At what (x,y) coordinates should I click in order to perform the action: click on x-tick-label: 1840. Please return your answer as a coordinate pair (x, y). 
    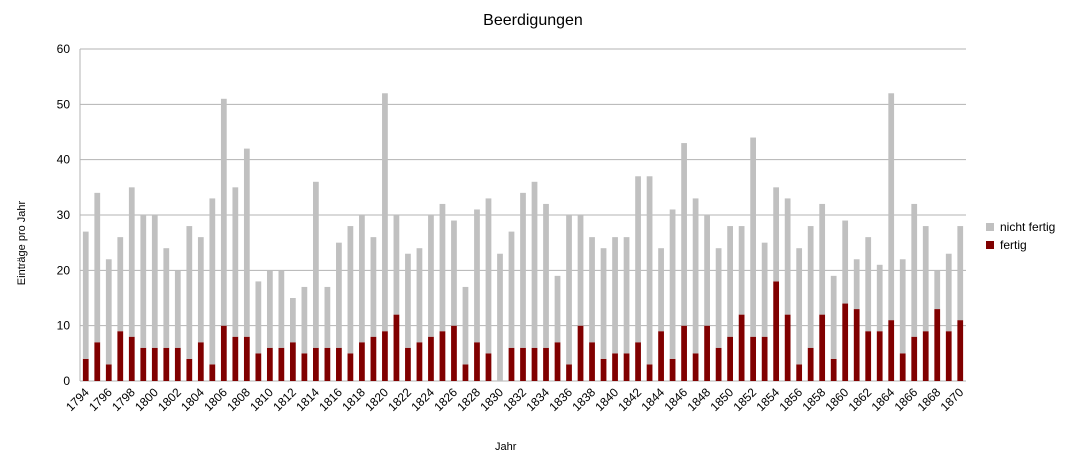
    Looking at the image, I should click on (606, 399).